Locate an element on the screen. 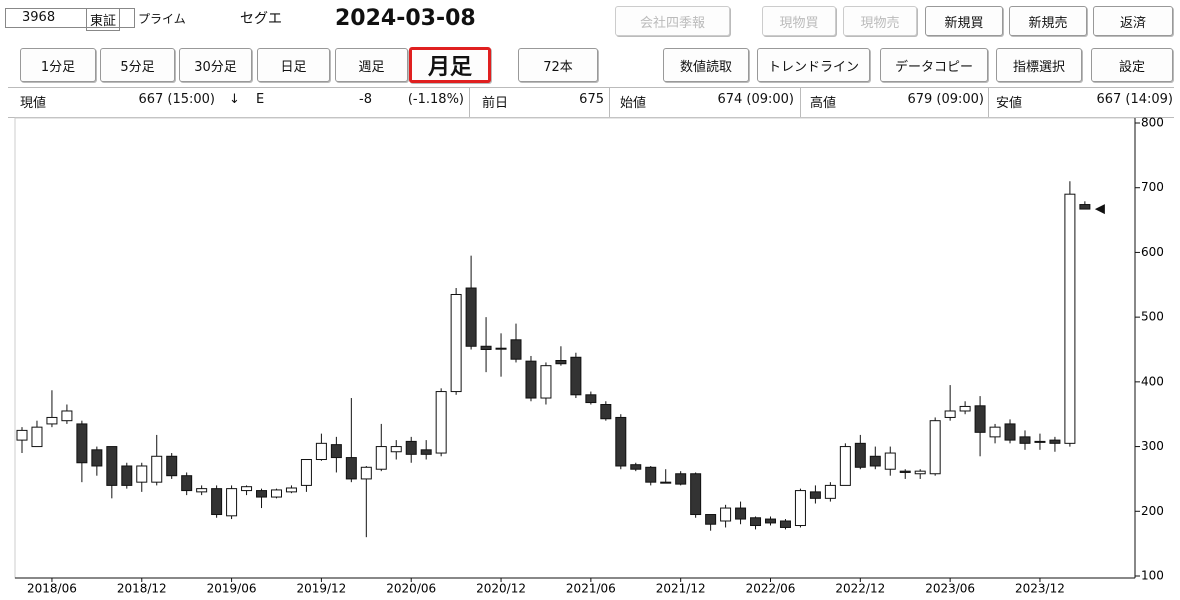 Image resolution: width=1180 pixels, height=600 pixels. x-tick-label: 2020/06 is located at coordinates (411, 589).